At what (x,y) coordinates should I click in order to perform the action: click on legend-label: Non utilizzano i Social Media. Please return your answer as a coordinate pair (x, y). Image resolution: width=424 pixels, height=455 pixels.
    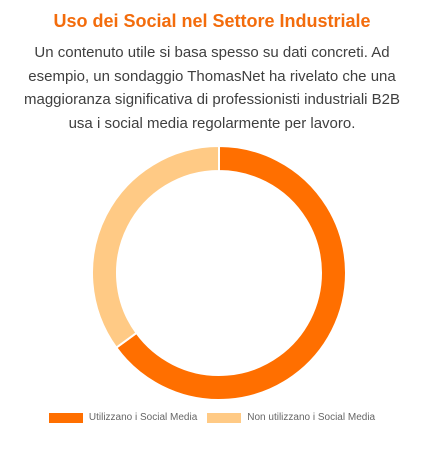
    Looking at the image, I should click on (311, 417).